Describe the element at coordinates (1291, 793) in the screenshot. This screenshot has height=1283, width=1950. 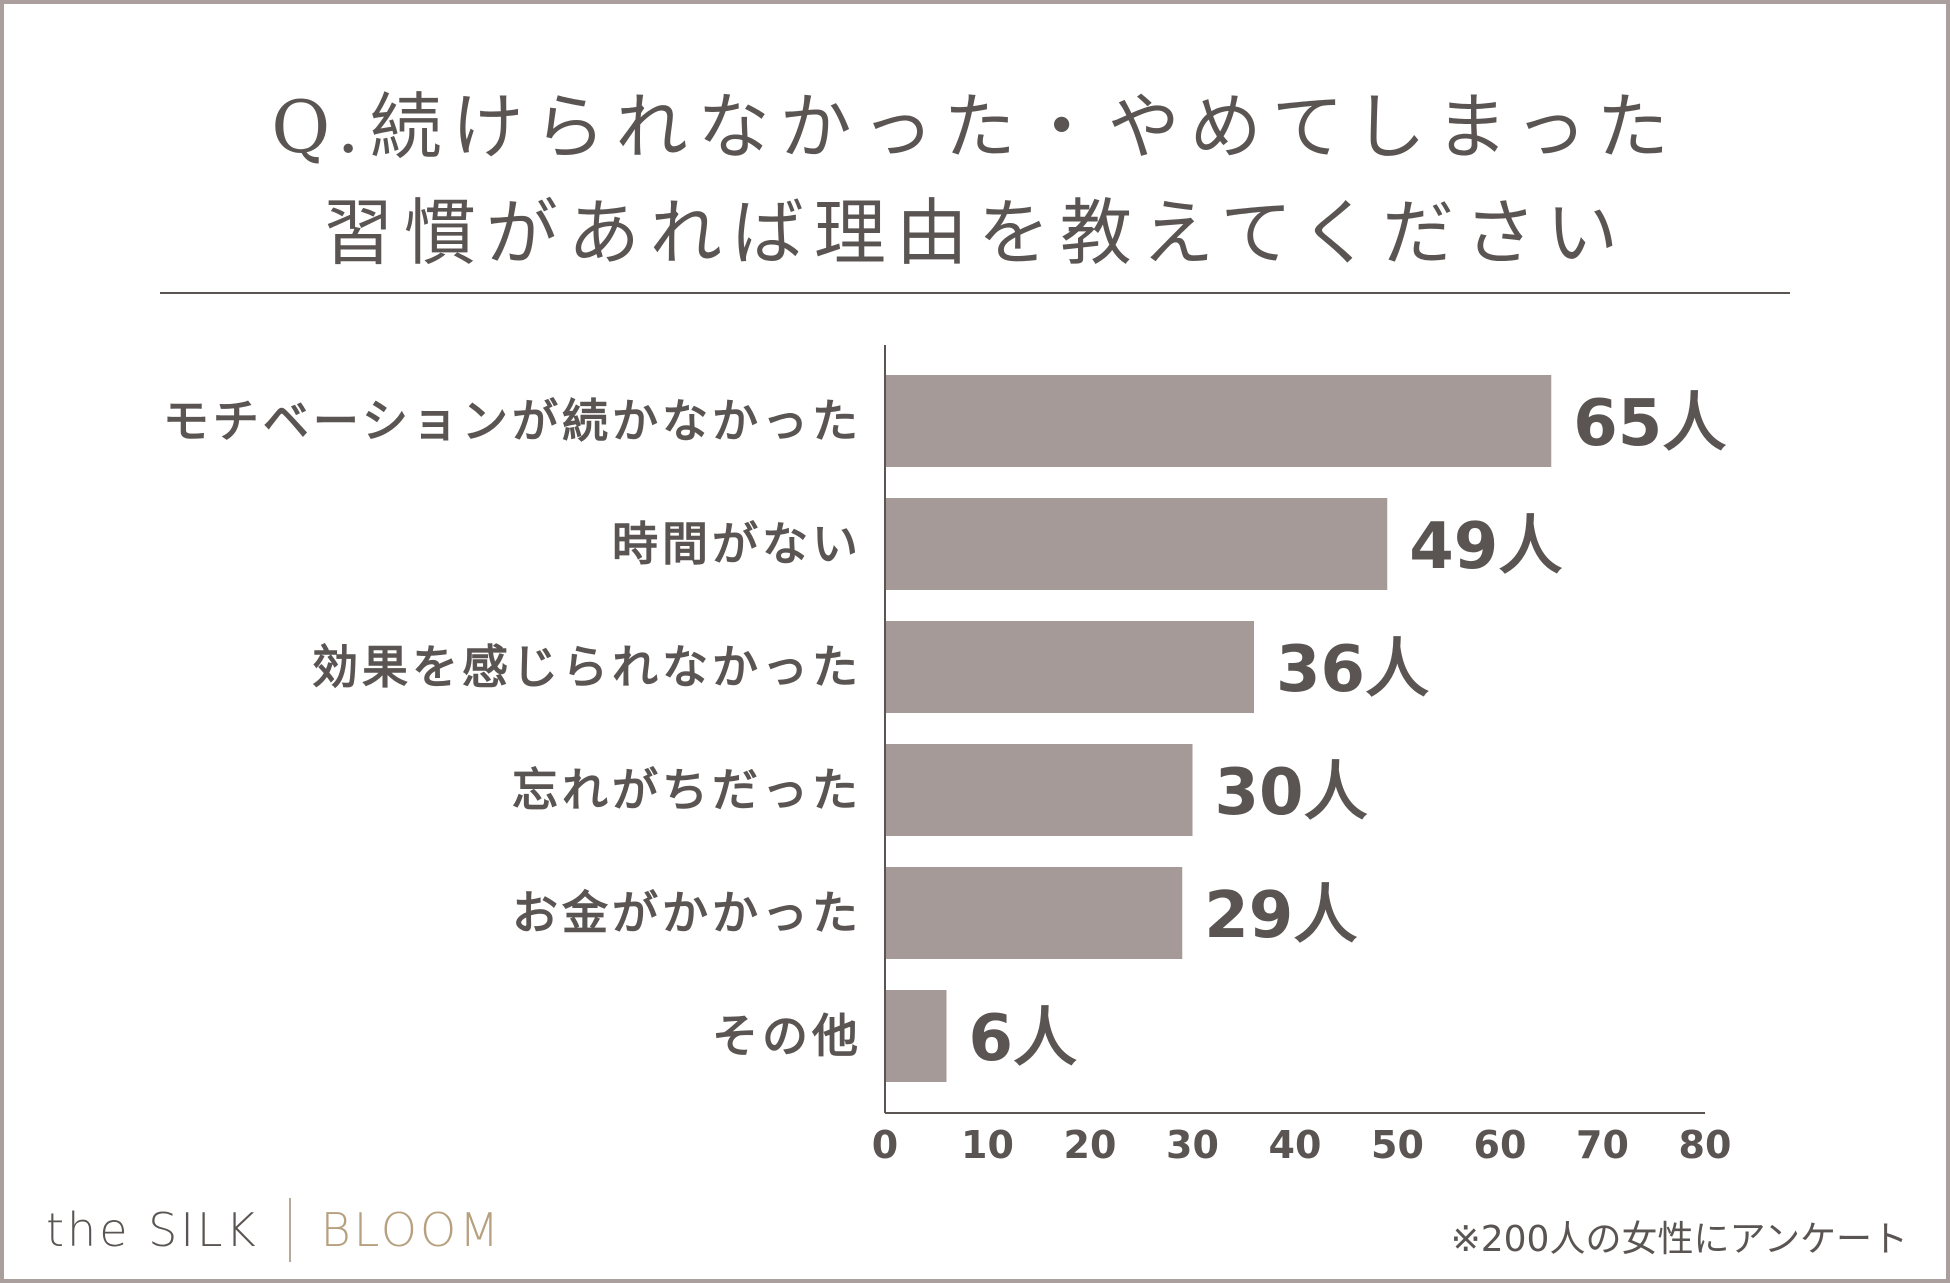
I see `value-label-3: 30人` at that location.